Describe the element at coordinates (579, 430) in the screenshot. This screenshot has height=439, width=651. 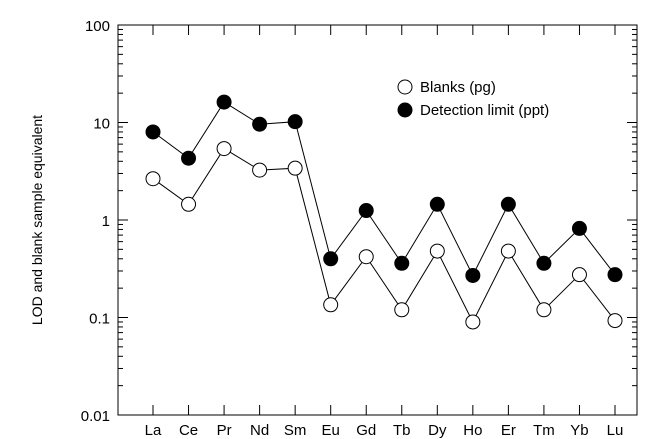
I see `x-tick-label: Yb` at that location.